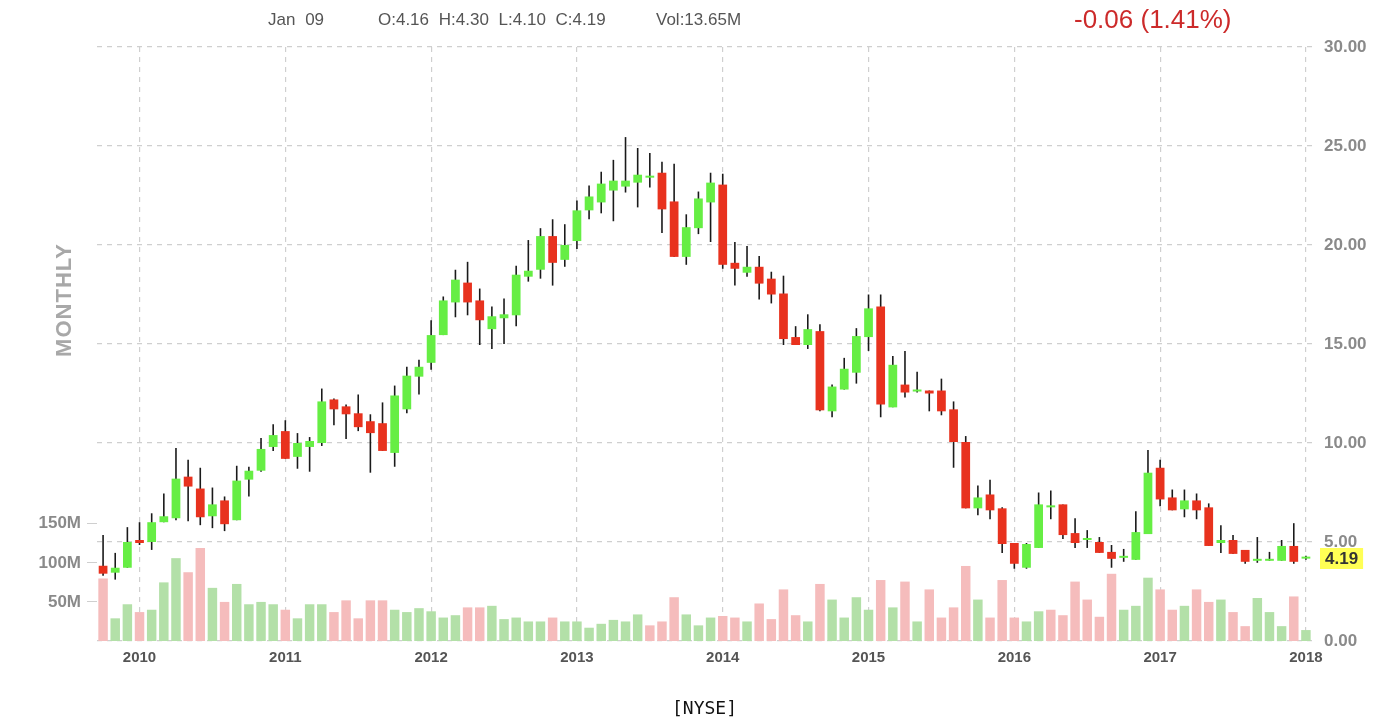  I want to click on text: Vol:13.65M, so click(699, 20).